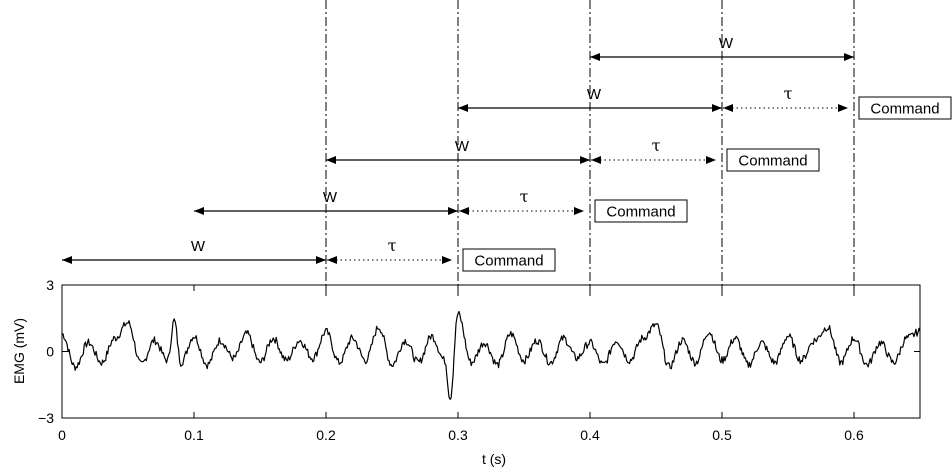 This screenshot has width=952, height=473. What do you see at coordinates (19, 351) in the screenshot?
I see `y-axis-title: EMG (mV)` at bounding box center [19, 351].